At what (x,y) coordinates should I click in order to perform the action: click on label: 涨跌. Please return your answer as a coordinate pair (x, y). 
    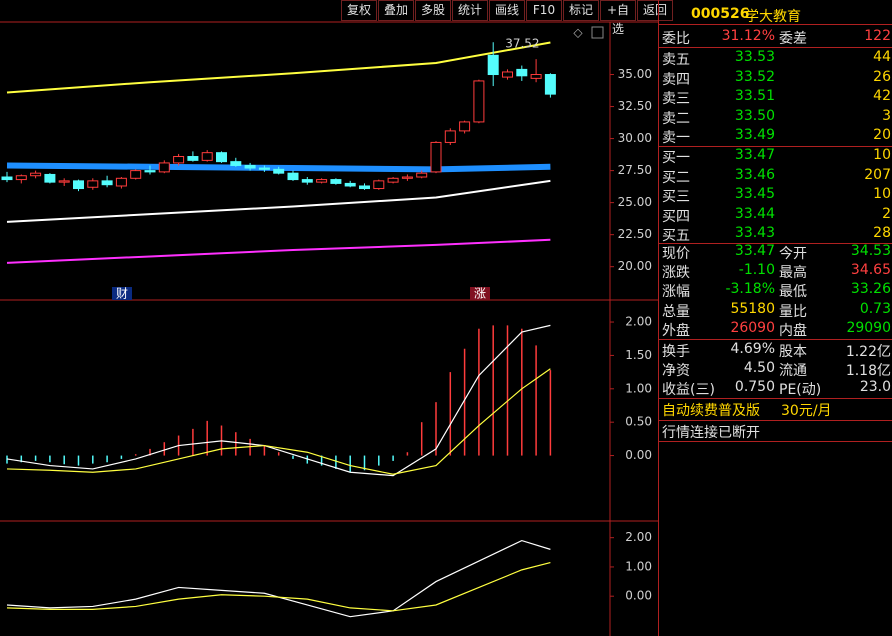
    Looking at the image, I should click on (676, 273).